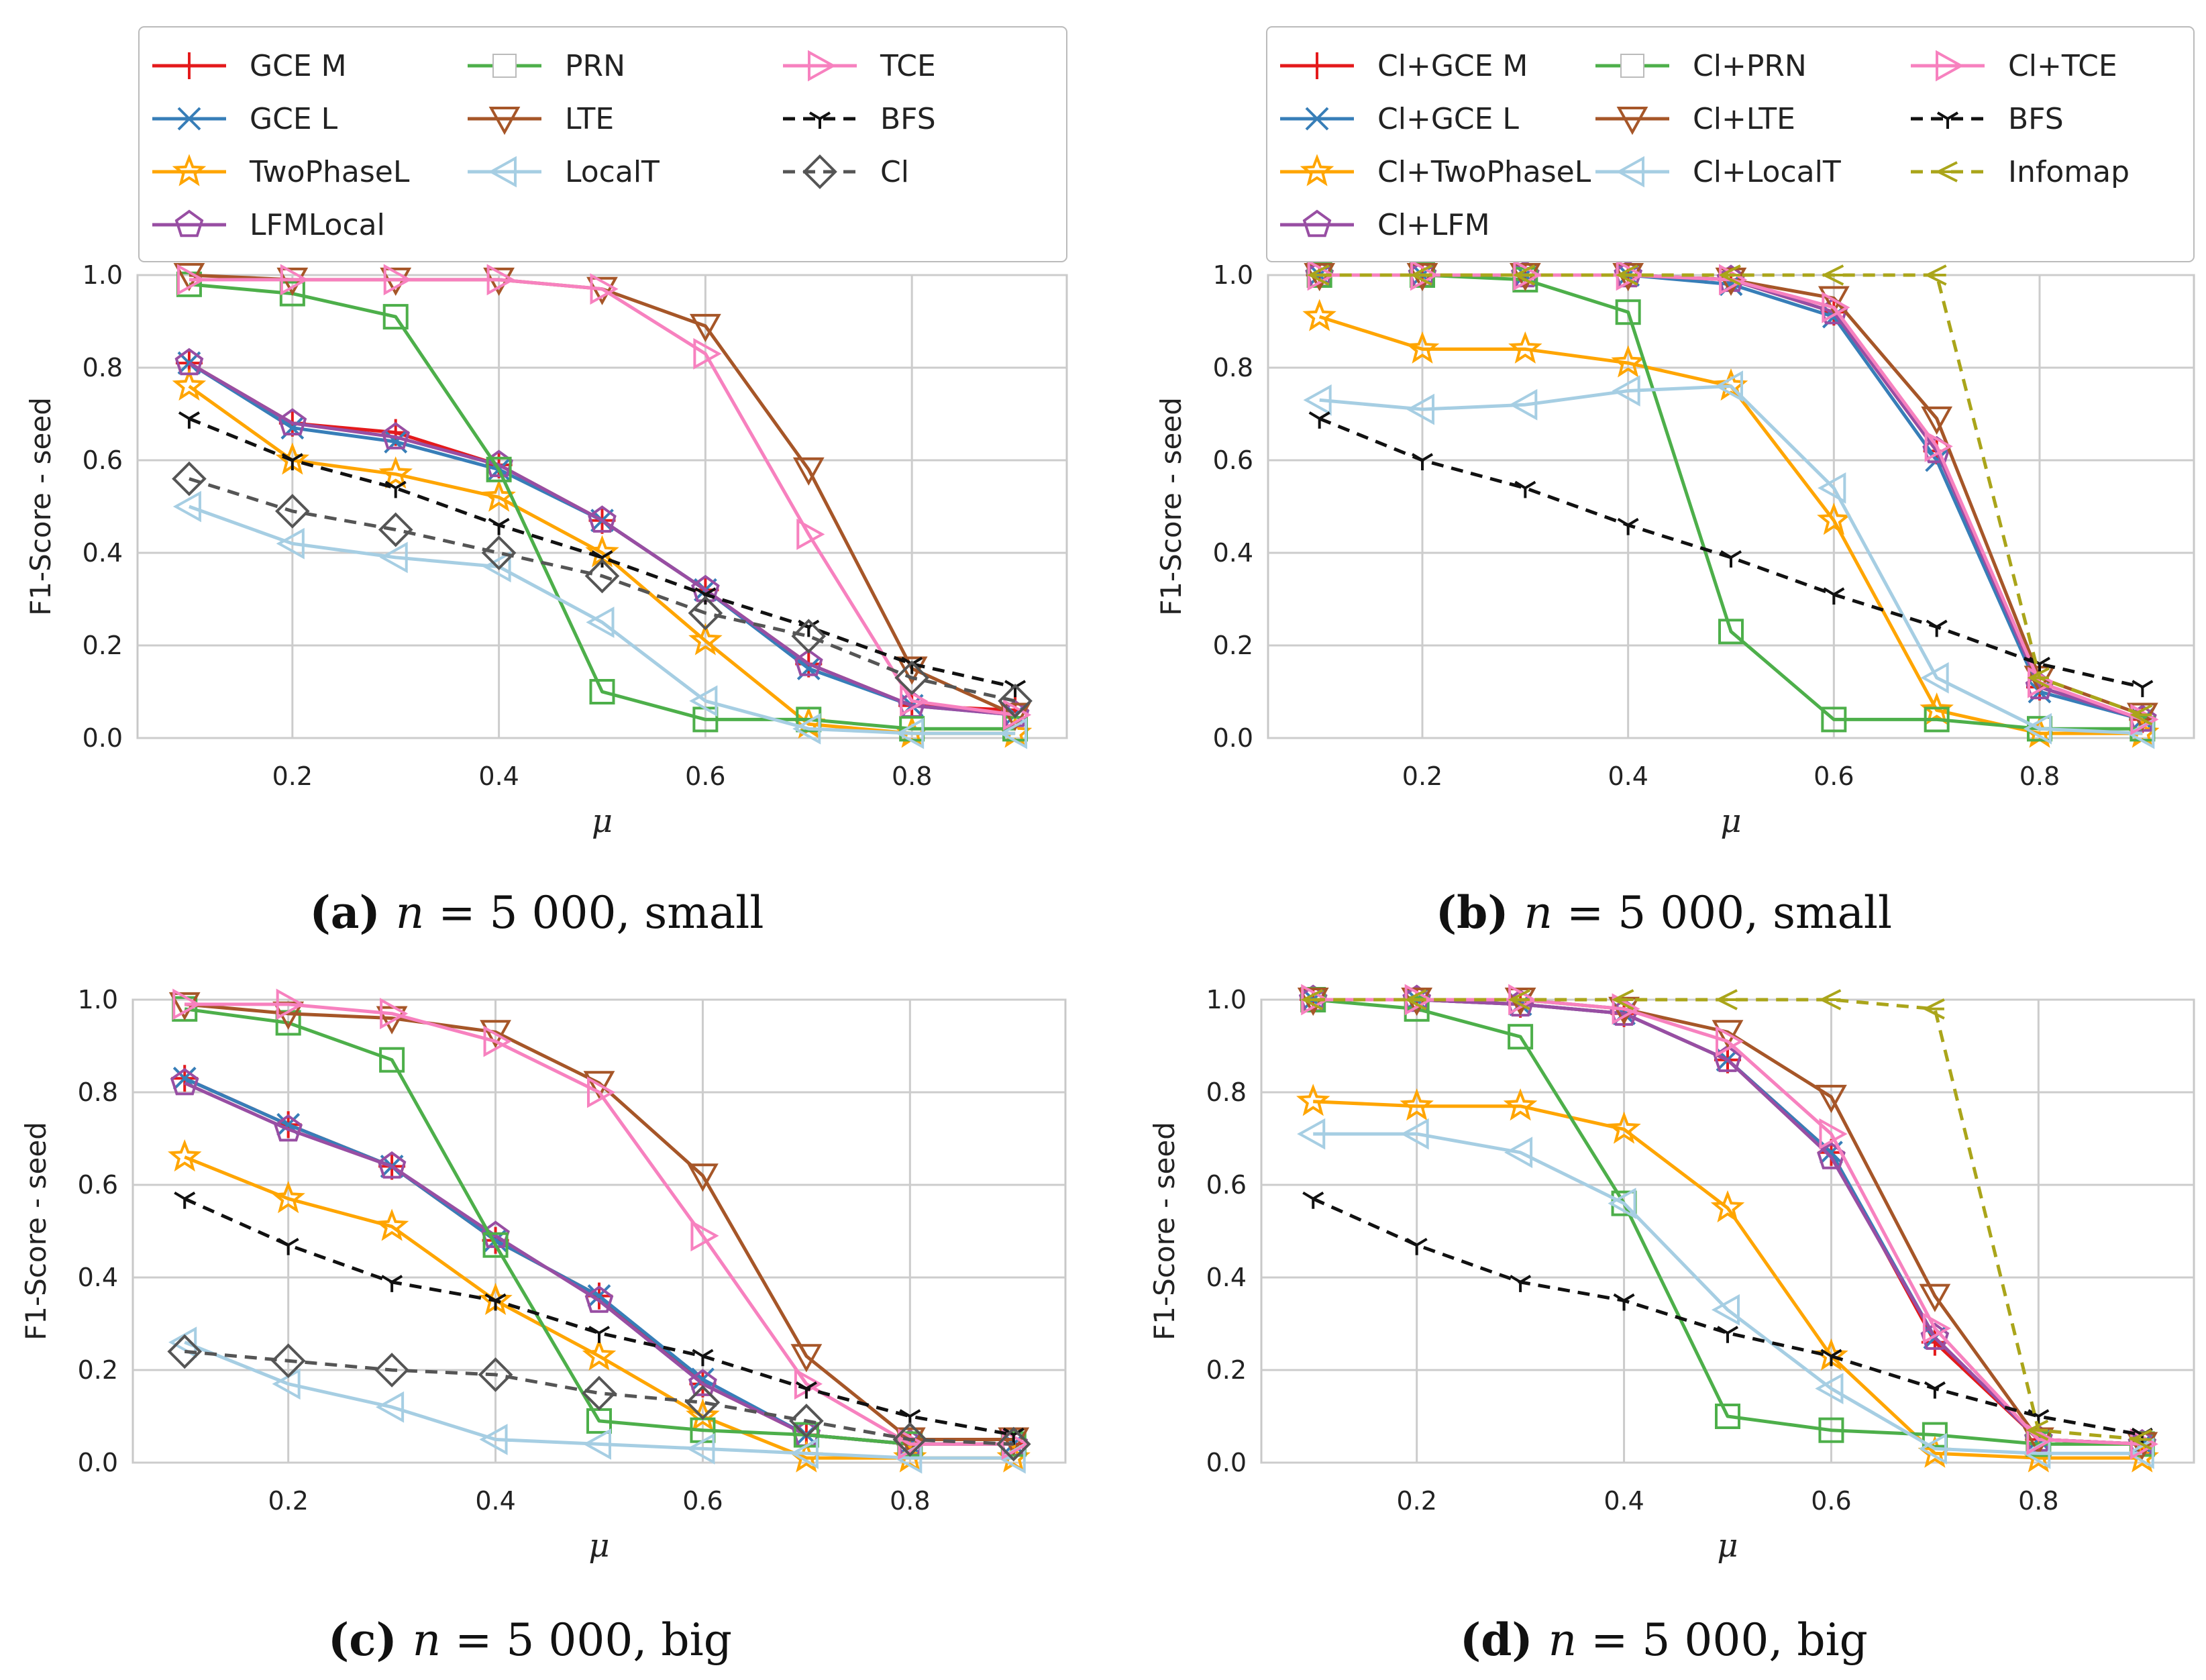  I want to click on panel-d-ytick-label: 0.0, so click(1226, 1462).